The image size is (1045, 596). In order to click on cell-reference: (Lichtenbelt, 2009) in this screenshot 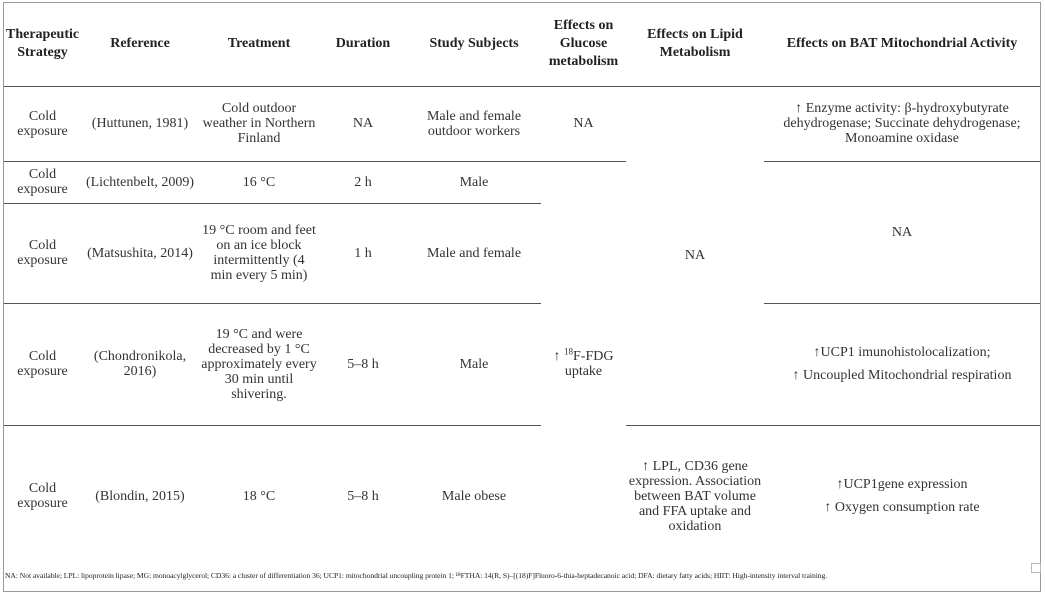, I will do `click(140, 182)`.